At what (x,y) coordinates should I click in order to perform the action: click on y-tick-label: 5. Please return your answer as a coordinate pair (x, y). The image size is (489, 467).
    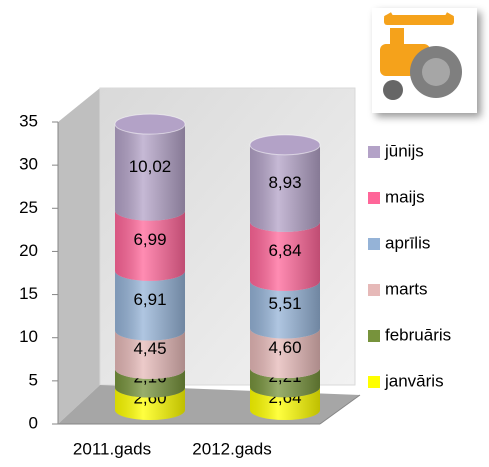
    Looking at the image, I should click on (33, 379).